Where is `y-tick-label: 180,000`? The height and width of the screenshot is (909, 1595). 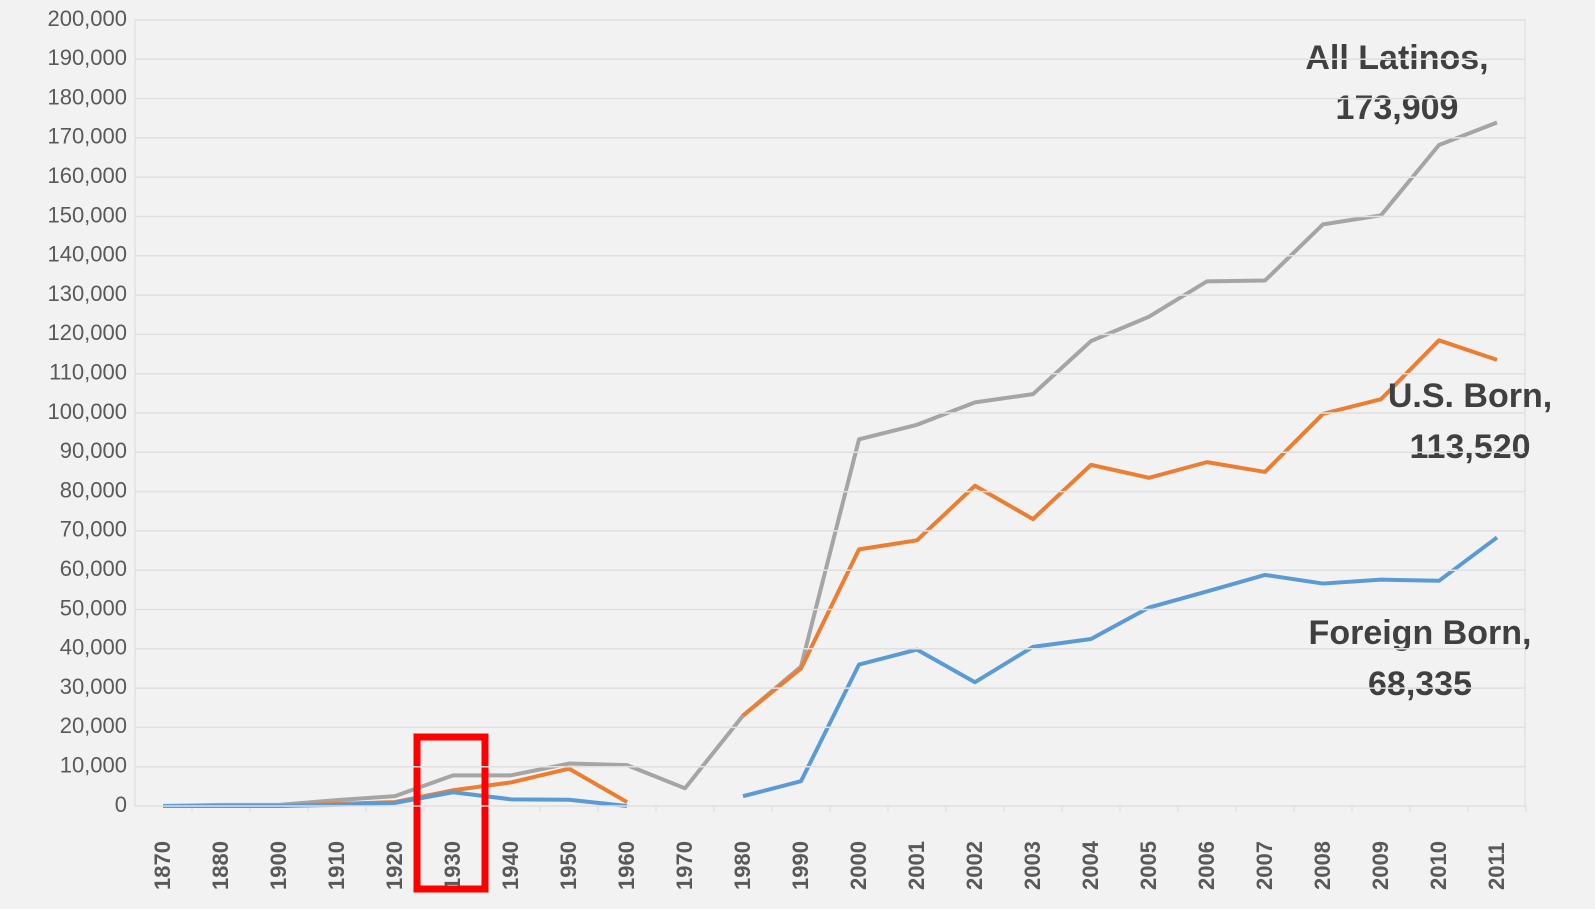 y-tick-label: 180,000 is located at coordinates (87, 96).